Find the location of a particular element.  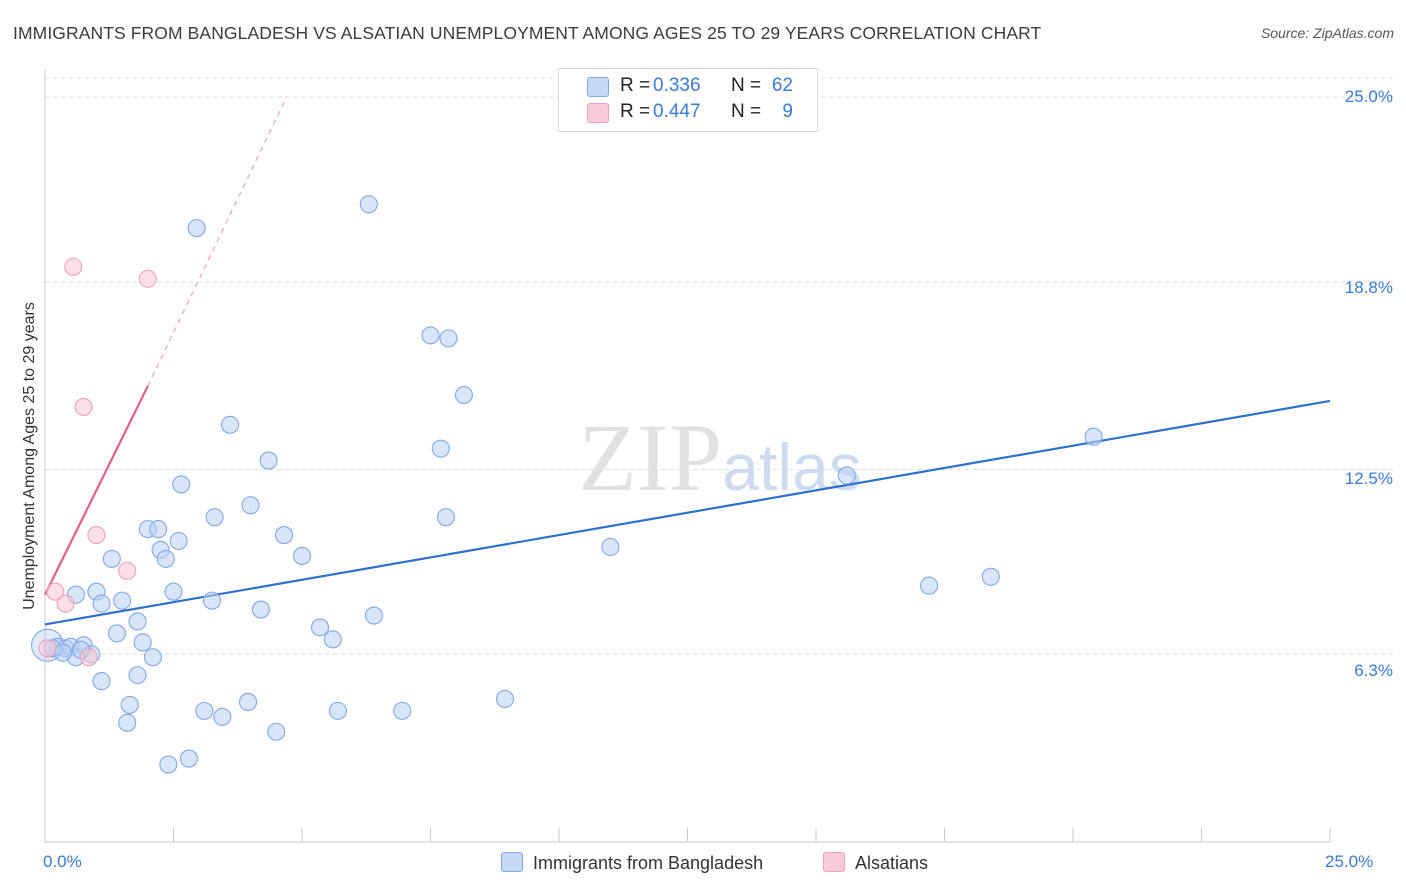

bottom-legend-swatch-bangladesh is located at coordinates (512, 862).